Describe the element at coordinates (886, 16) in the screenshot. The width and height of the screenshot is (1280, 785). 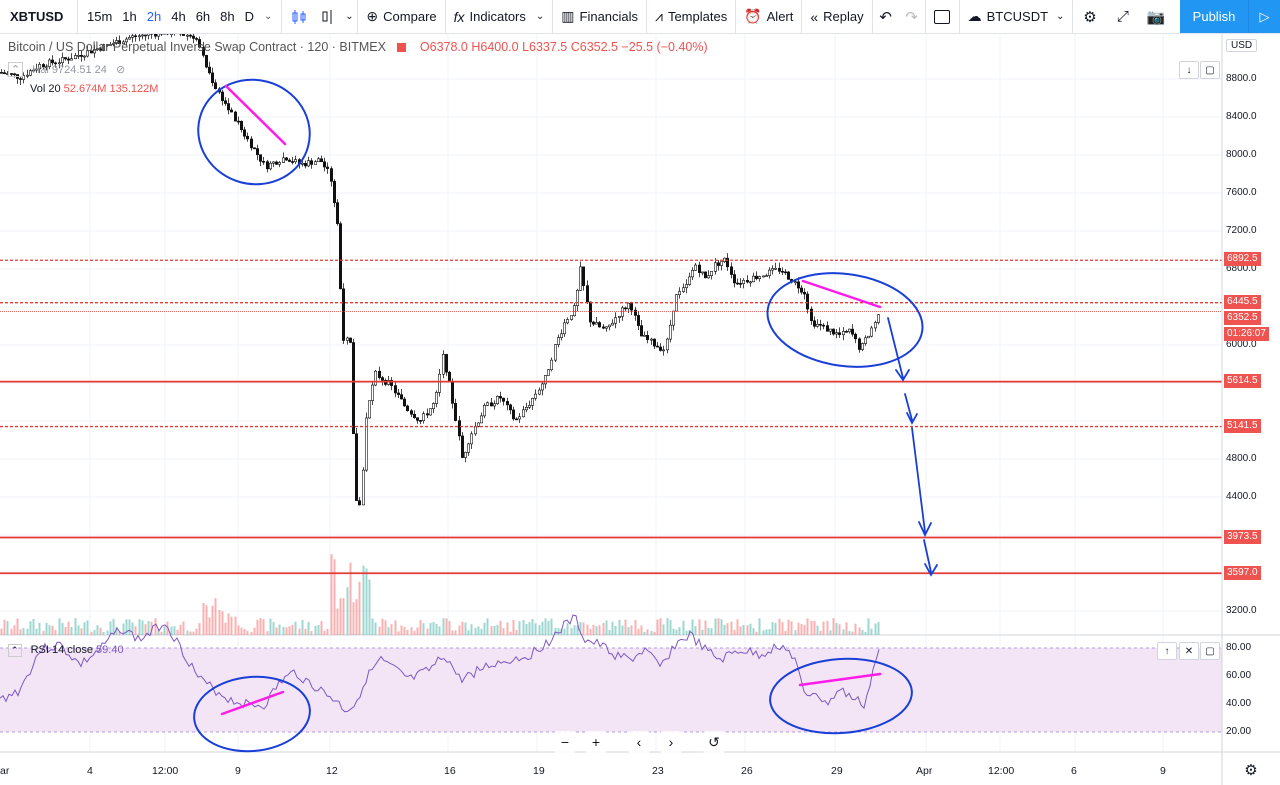
I see `undo-icon: ↶` at that location.